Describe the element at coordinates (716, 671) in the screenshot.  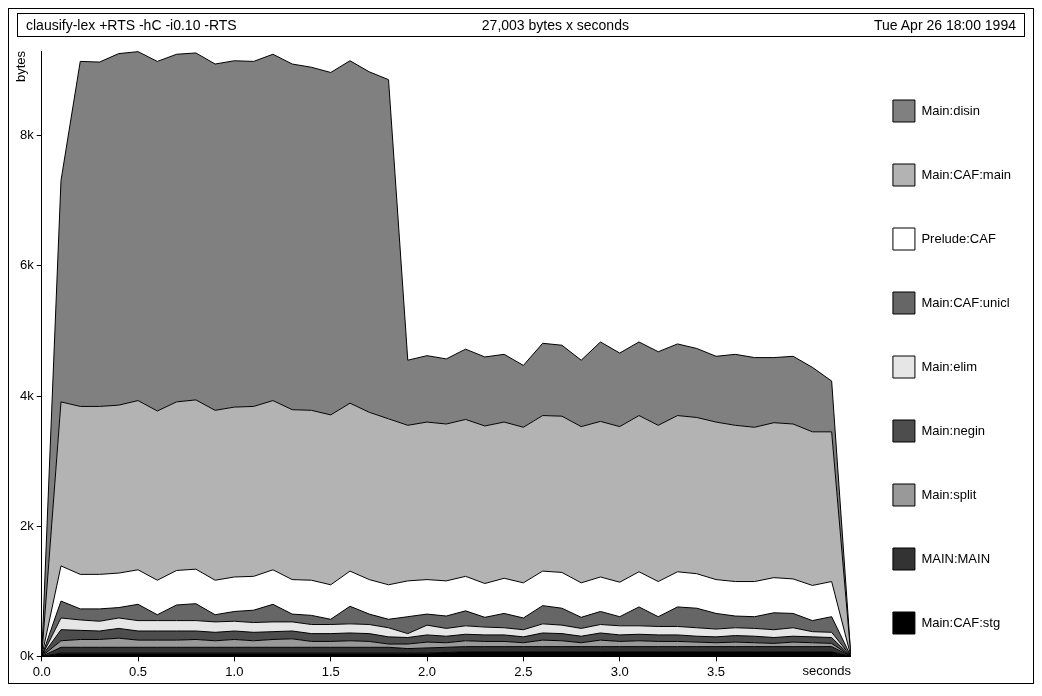
I see `x-tick-label: 3.5` at that location.